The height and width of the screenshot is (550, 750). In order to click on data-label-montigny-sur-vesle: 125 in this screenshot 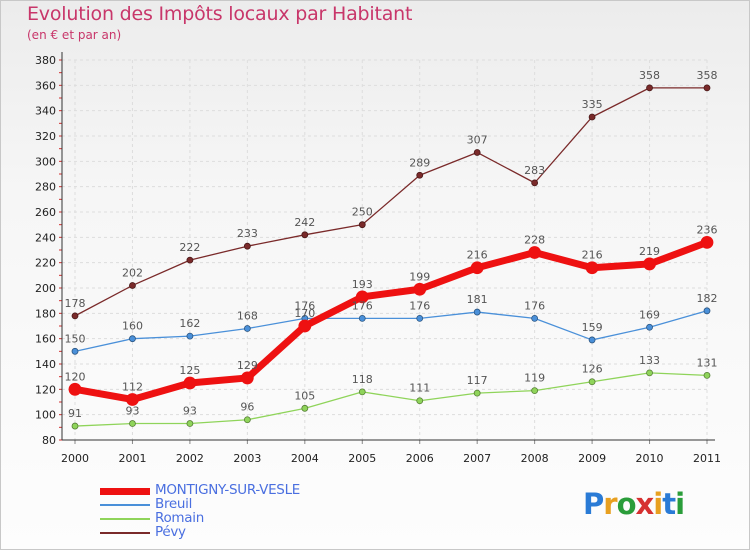, I will do `click(189, 370)`.